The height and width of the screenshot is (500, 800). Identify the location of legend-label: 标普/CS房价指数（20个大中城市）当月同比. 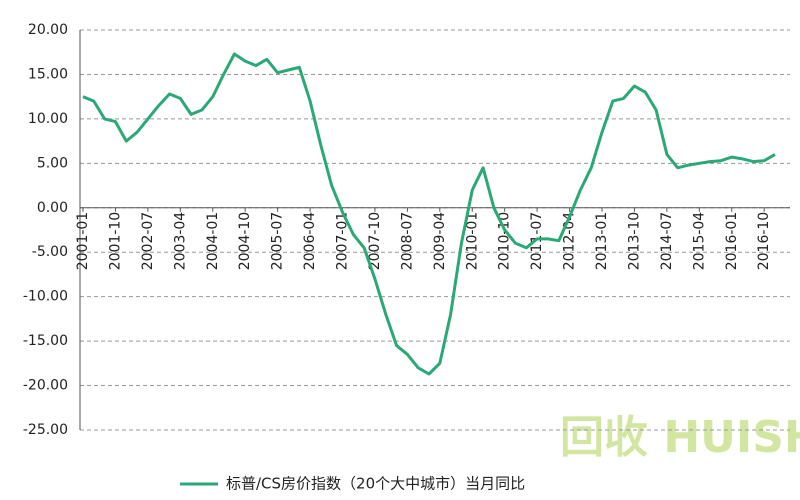
(375, 484).